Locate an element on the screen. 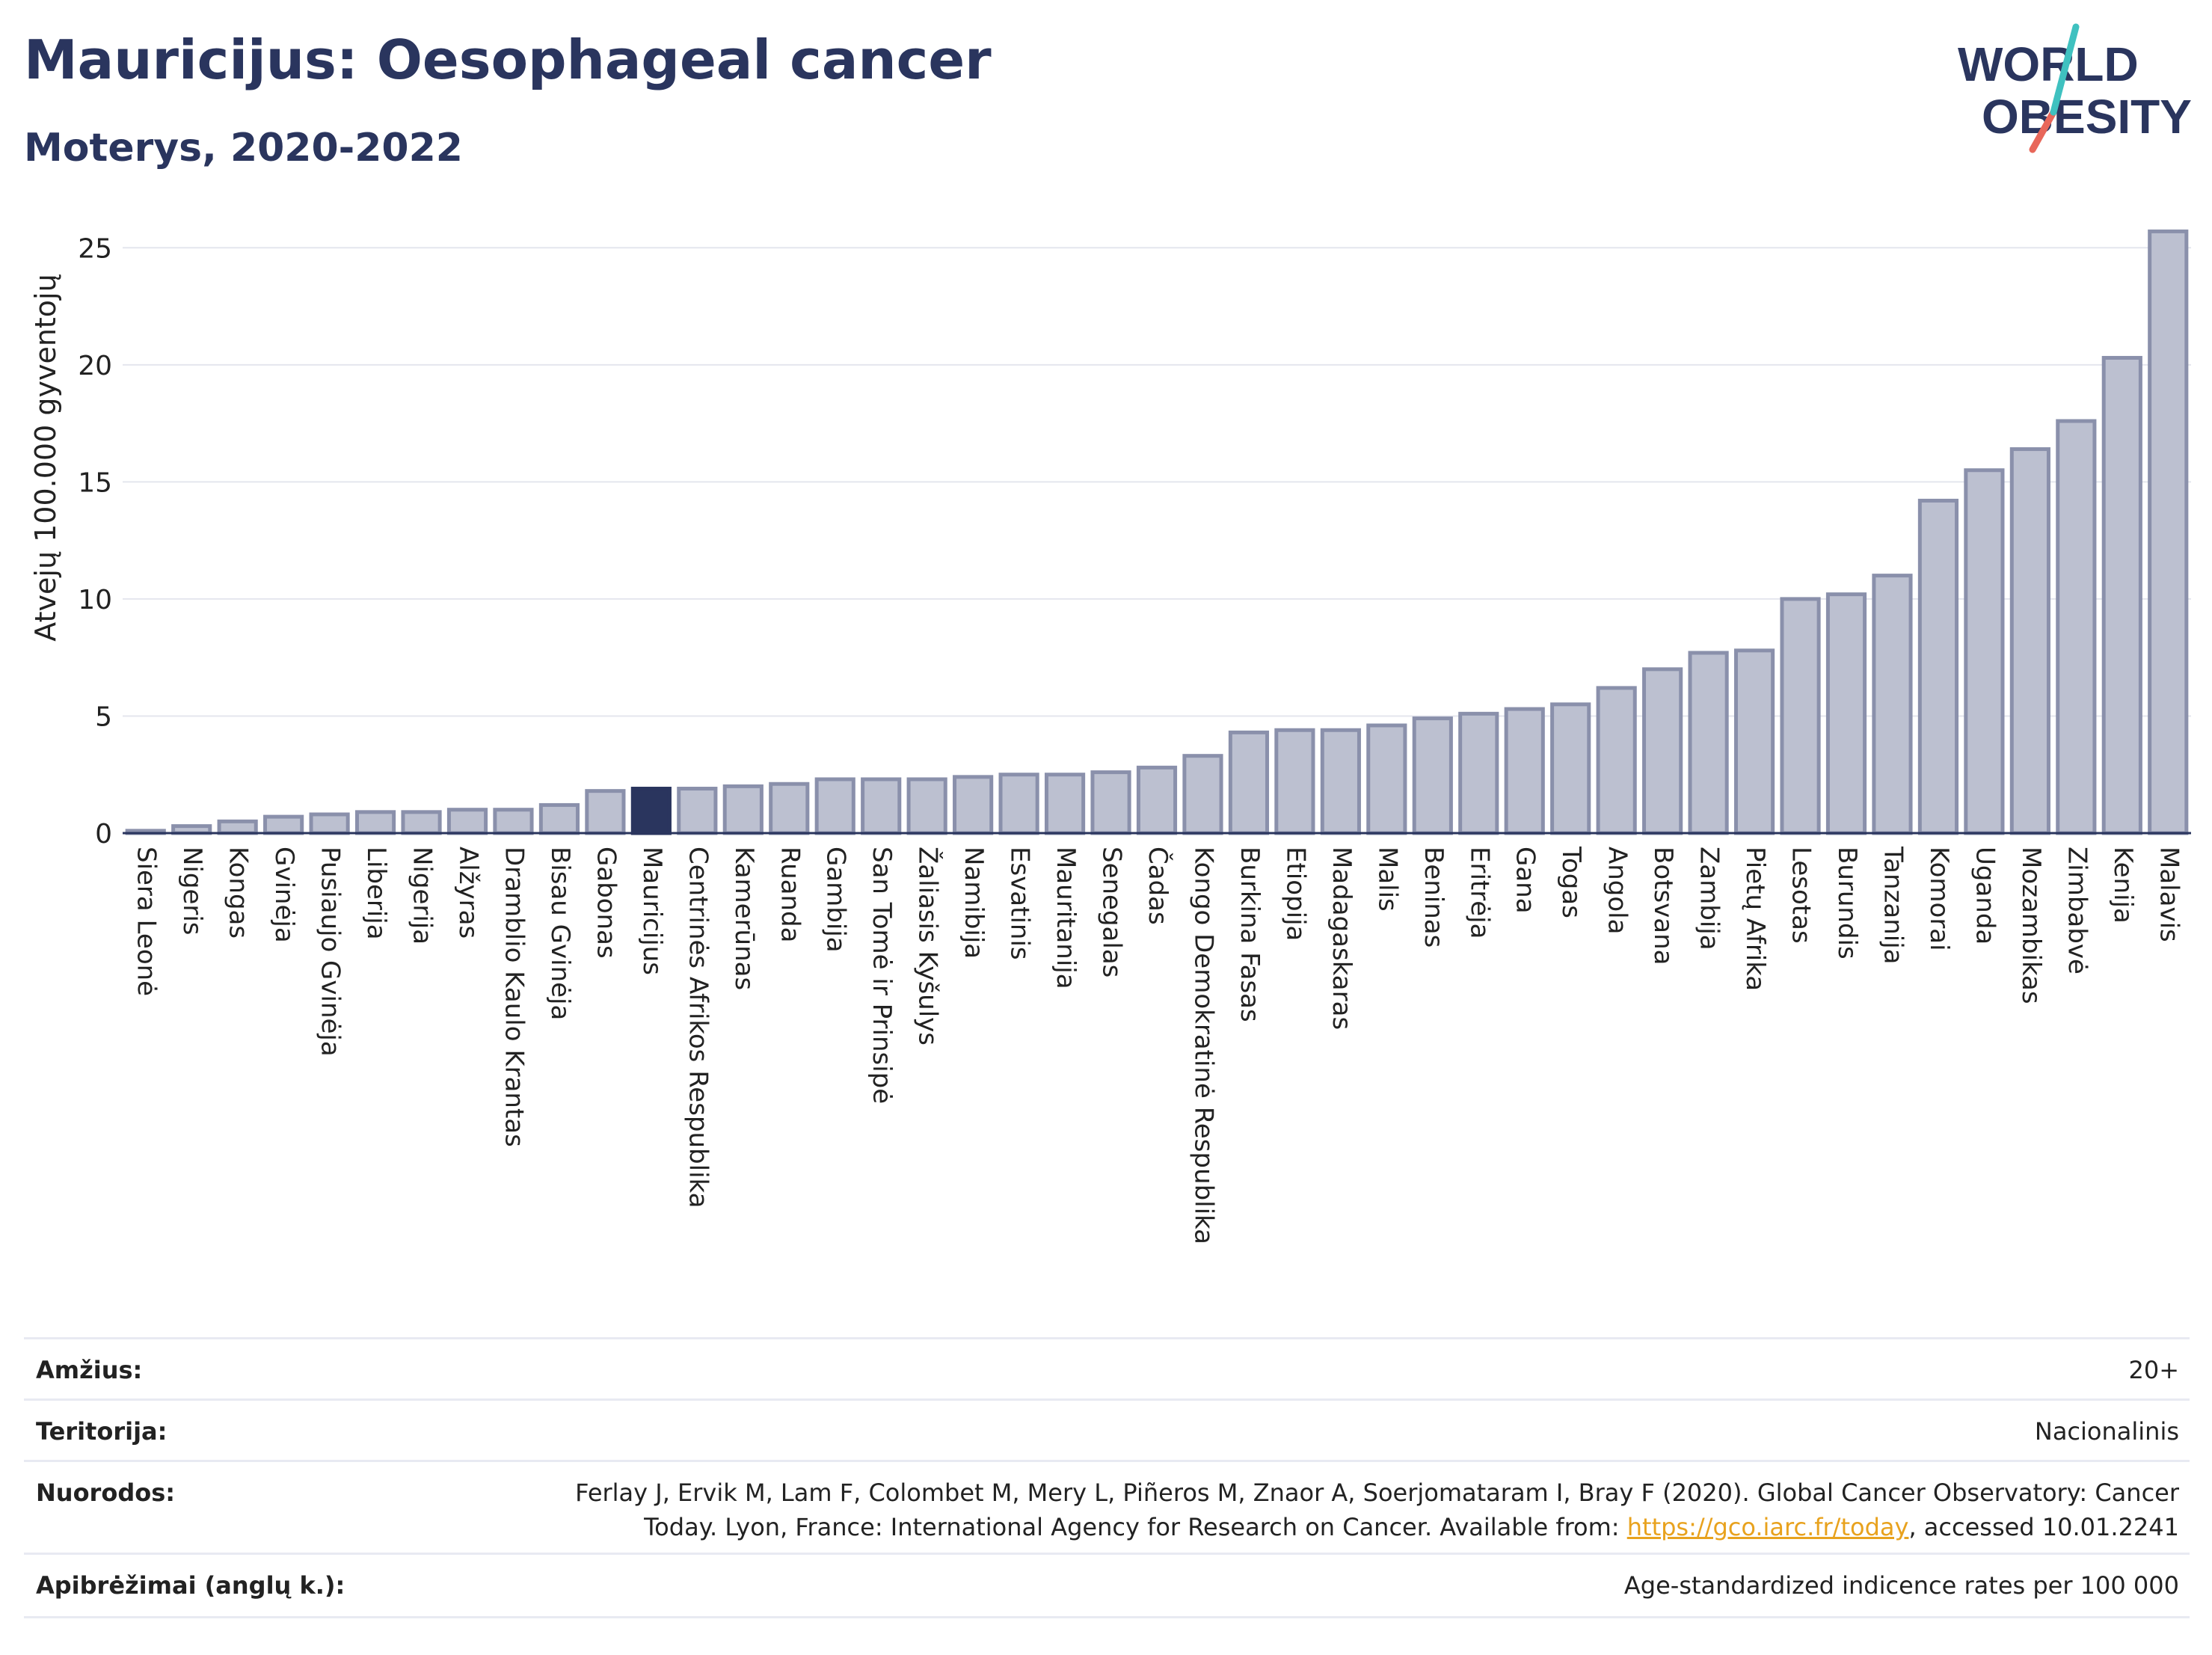 The width and height of the screenshot is (2212, 1655). x-tick-label: Pusiaujo Gvinėja is located at coordinates (330, 952).